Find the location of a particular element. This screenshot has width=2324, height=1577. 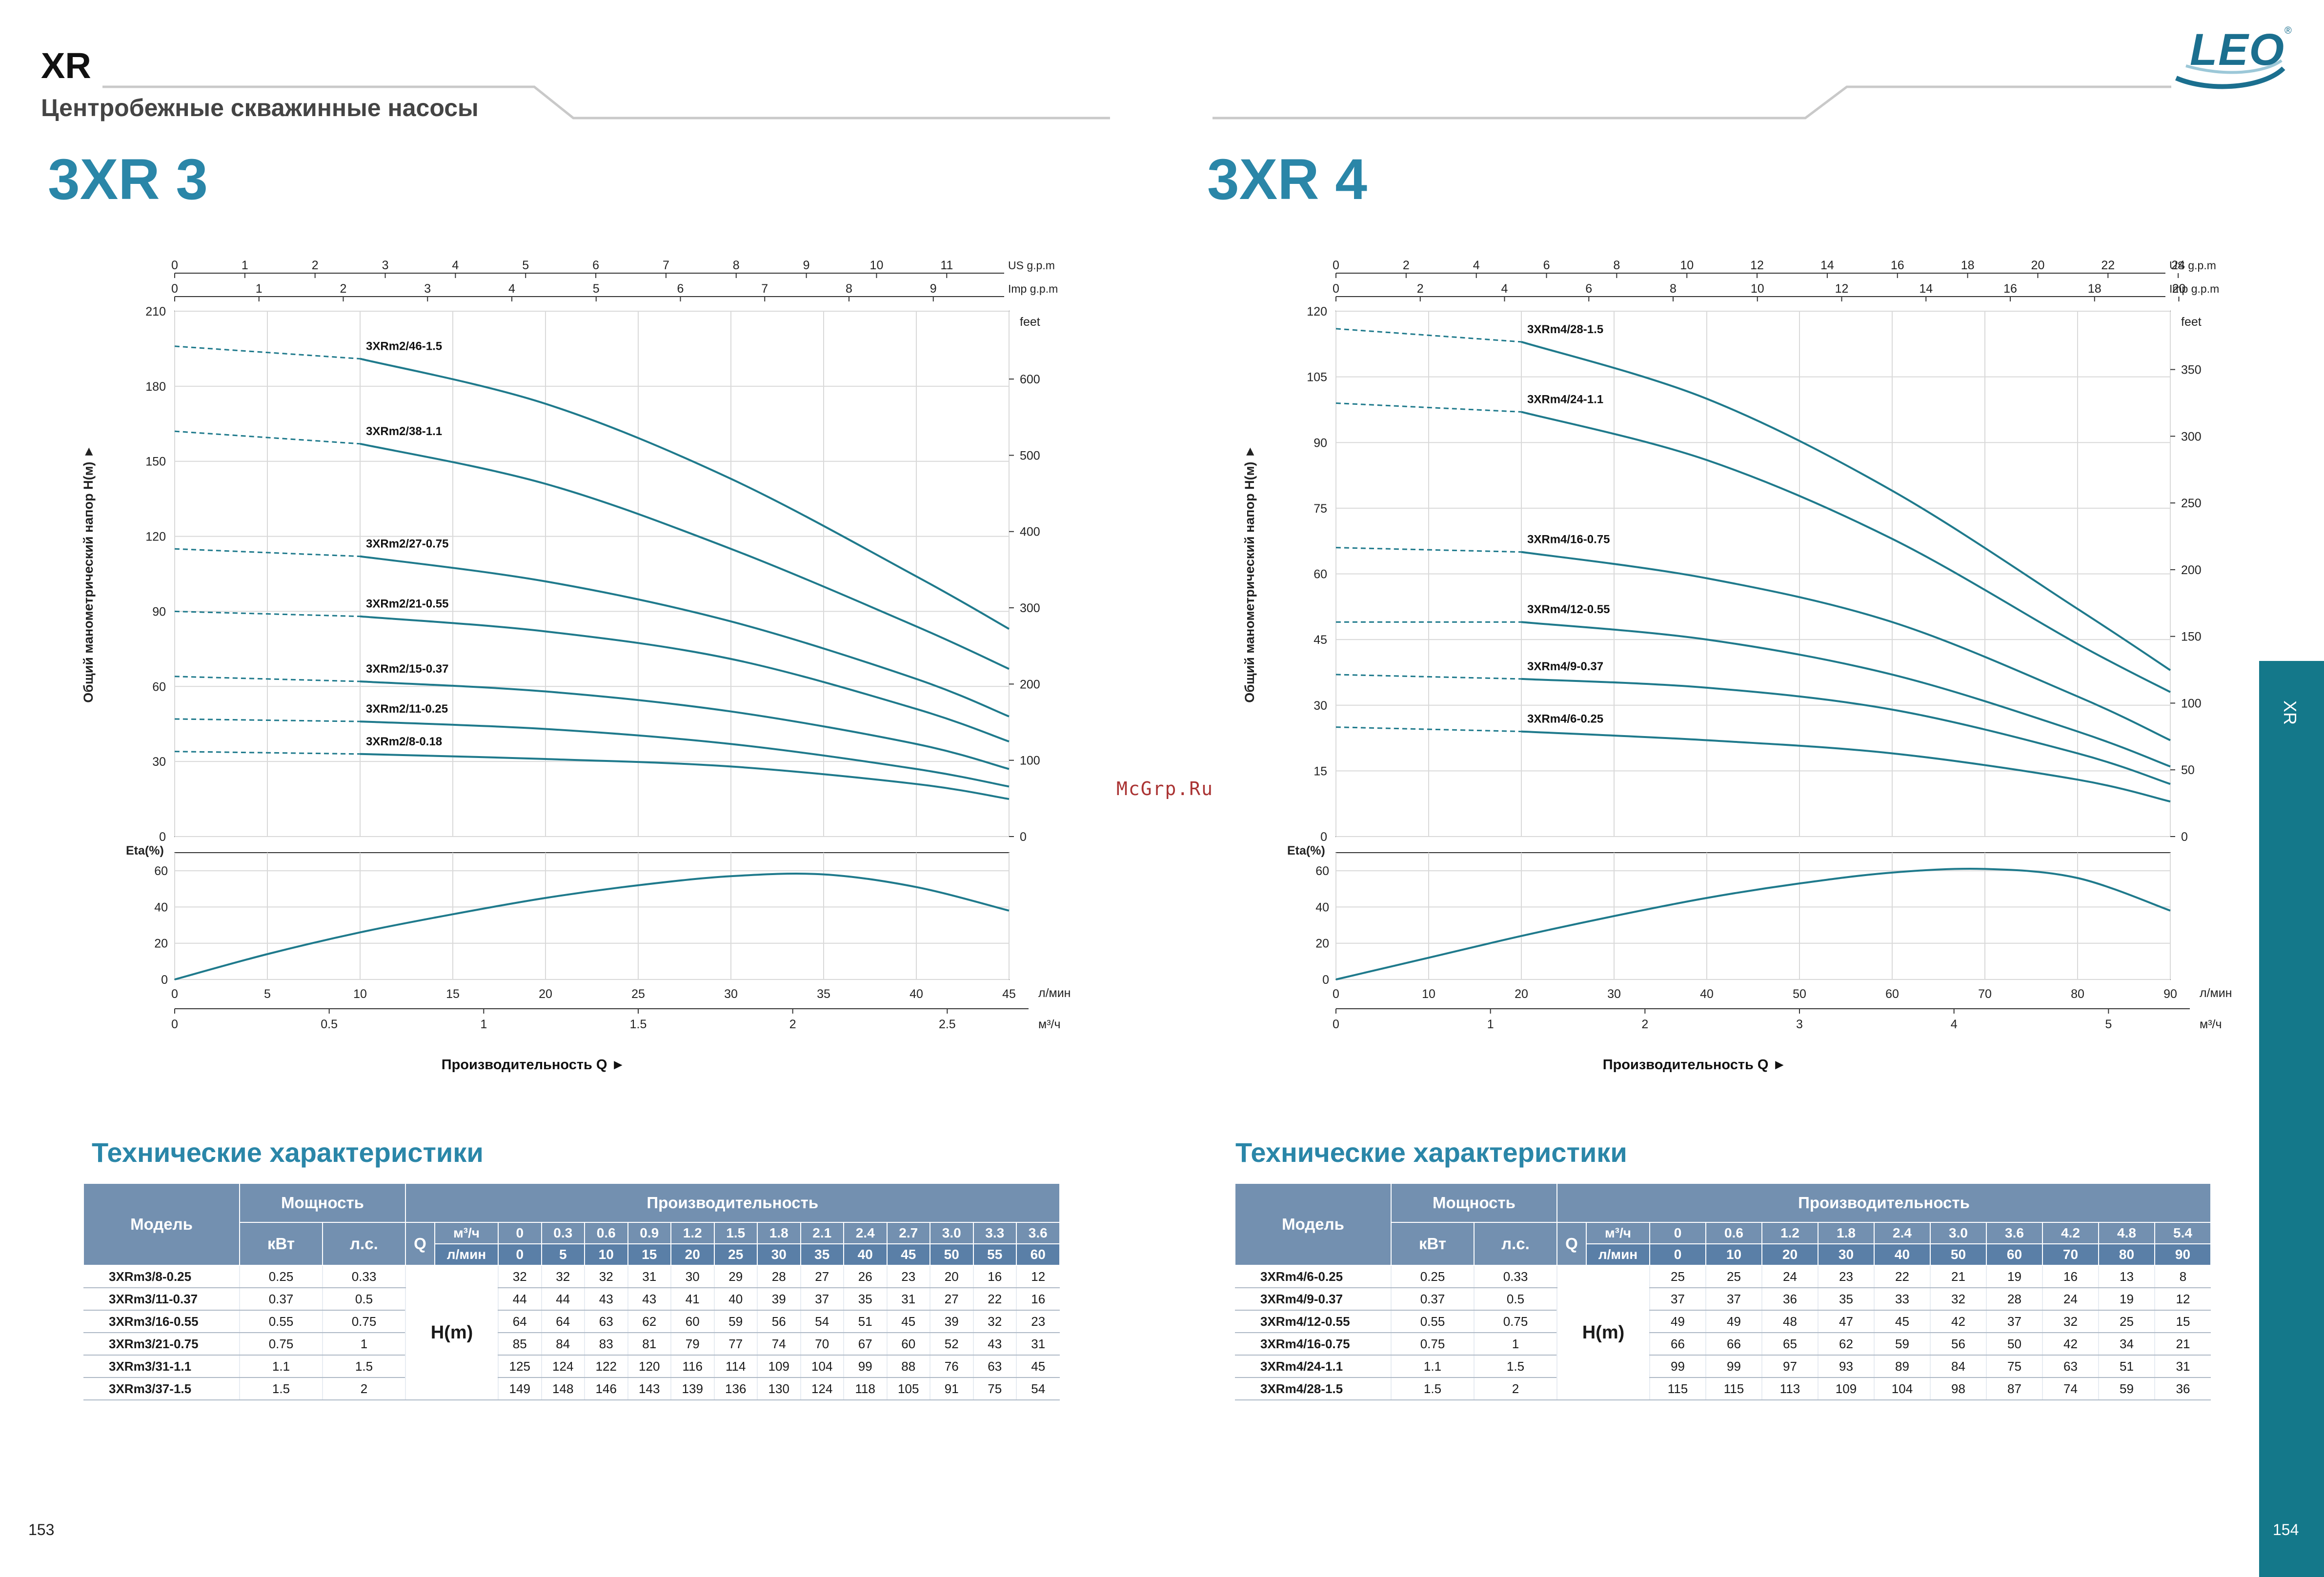

head-value-cell: 97 is located at coordinates (1789, 1366).